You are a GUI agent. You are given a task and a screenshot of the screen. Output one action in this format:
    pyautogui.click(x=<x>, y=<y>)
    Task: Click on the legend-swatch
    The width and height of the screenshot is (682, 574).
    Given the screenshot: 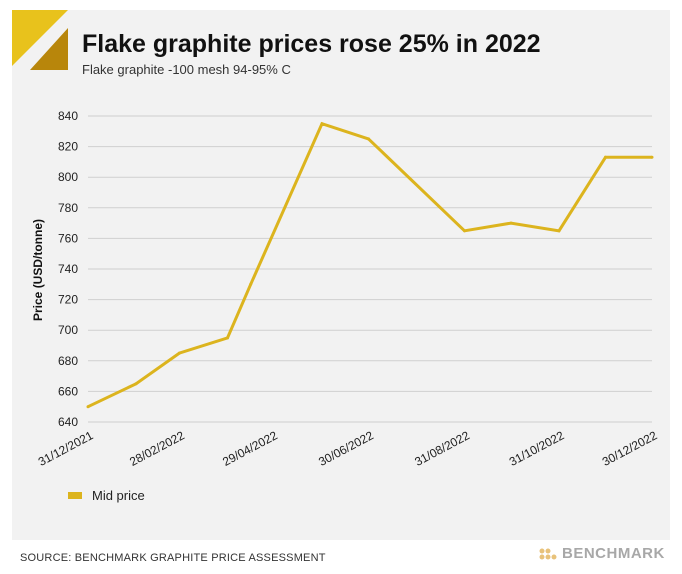 What is the action you would take?
    pyautogui.click(x=75, y=495)
    